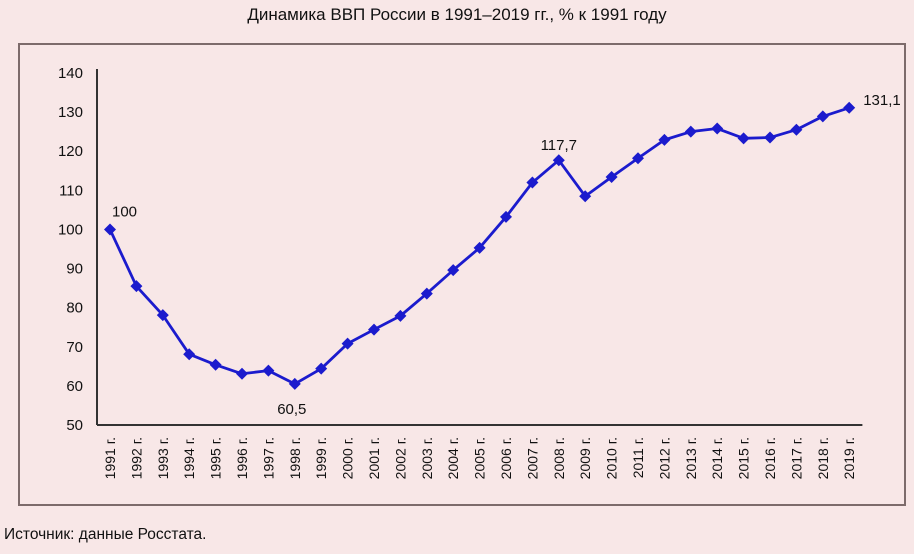 The width and height of the screenshot is (914, 554). Describe the element at coordinates (638, 457) in the screenshot. I see `x-tick-label: 2011 г.` at that location.